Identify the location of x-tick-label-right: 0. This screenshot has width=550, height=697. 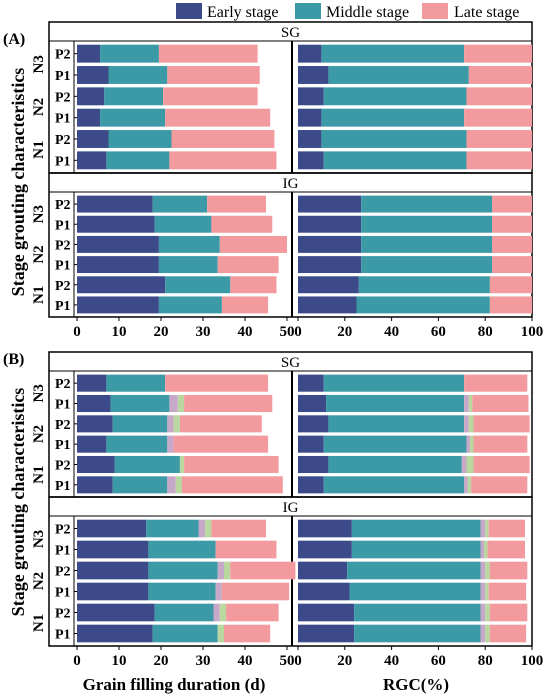
(298, 332).